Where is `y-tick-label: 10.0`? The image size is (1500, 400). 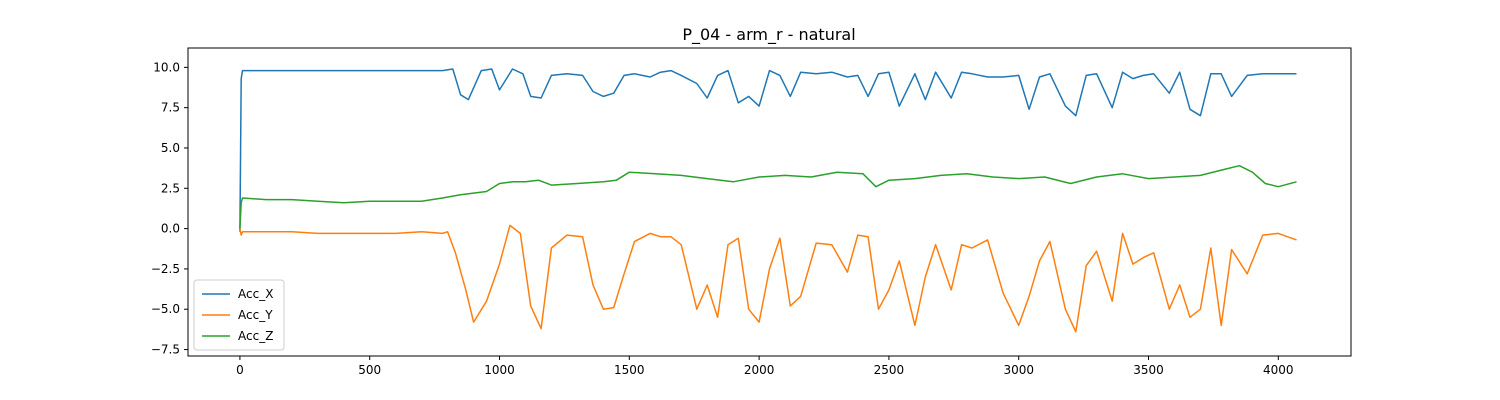
y-tick-label: 10.0 is located at coordinates (166, 67).